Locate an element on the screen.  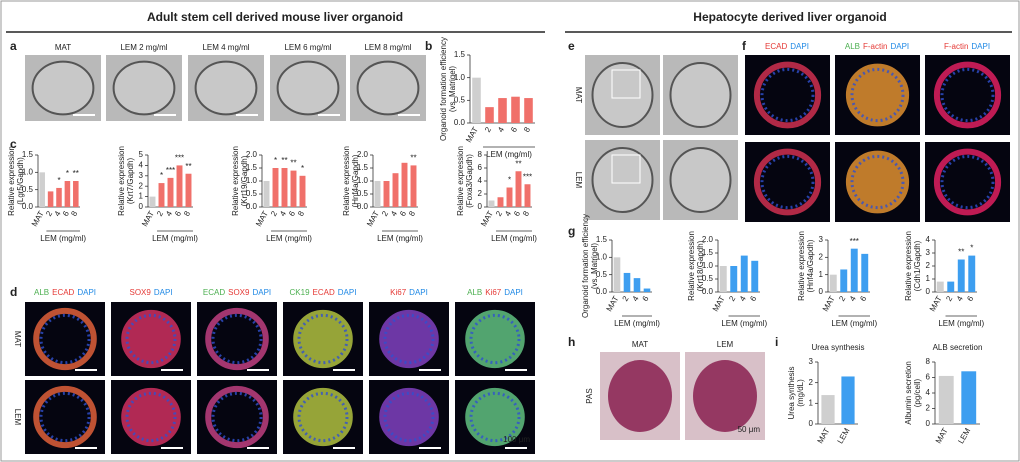
y-axis-label: (pg/cell) is located at coordinates (917, 392).